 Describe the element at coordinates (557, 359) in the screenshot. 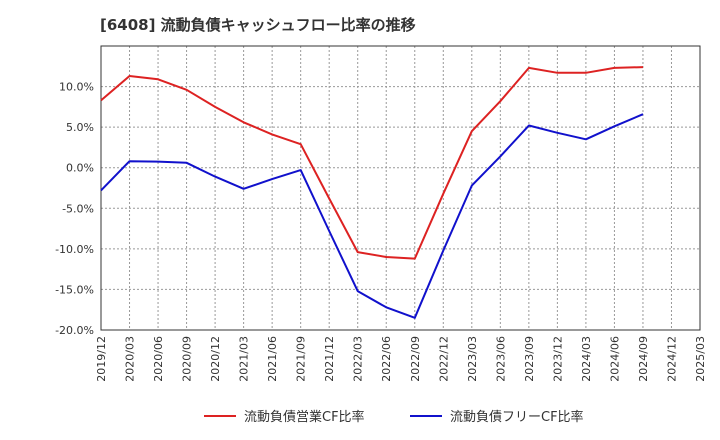

I see `x-tick-label: 2023/12` at that location.